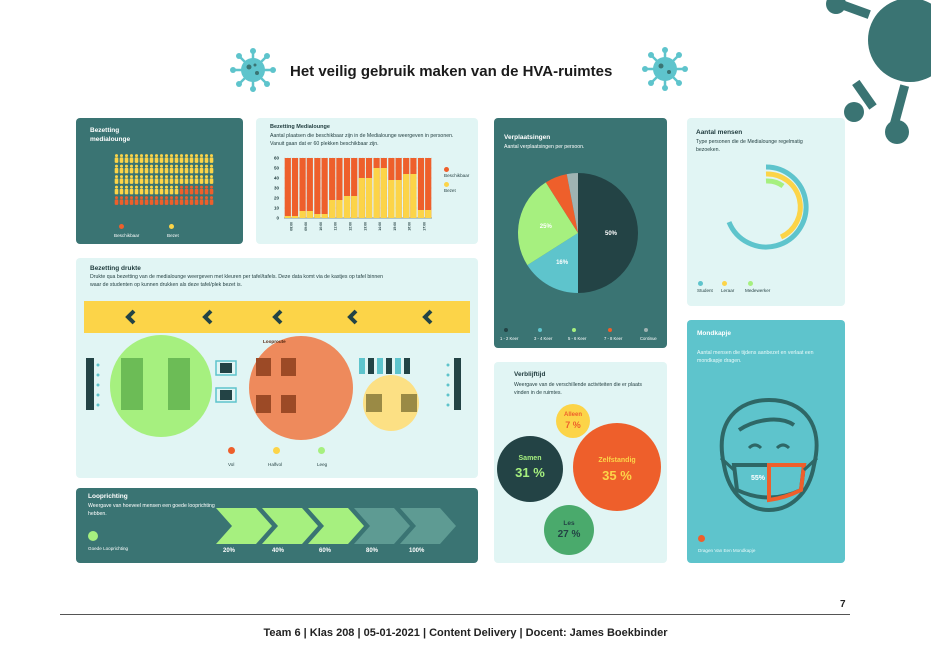 This screenshot has height=657, width=931. I want to click on bar-legend-dot-beschikbaar, so click(446, 169).